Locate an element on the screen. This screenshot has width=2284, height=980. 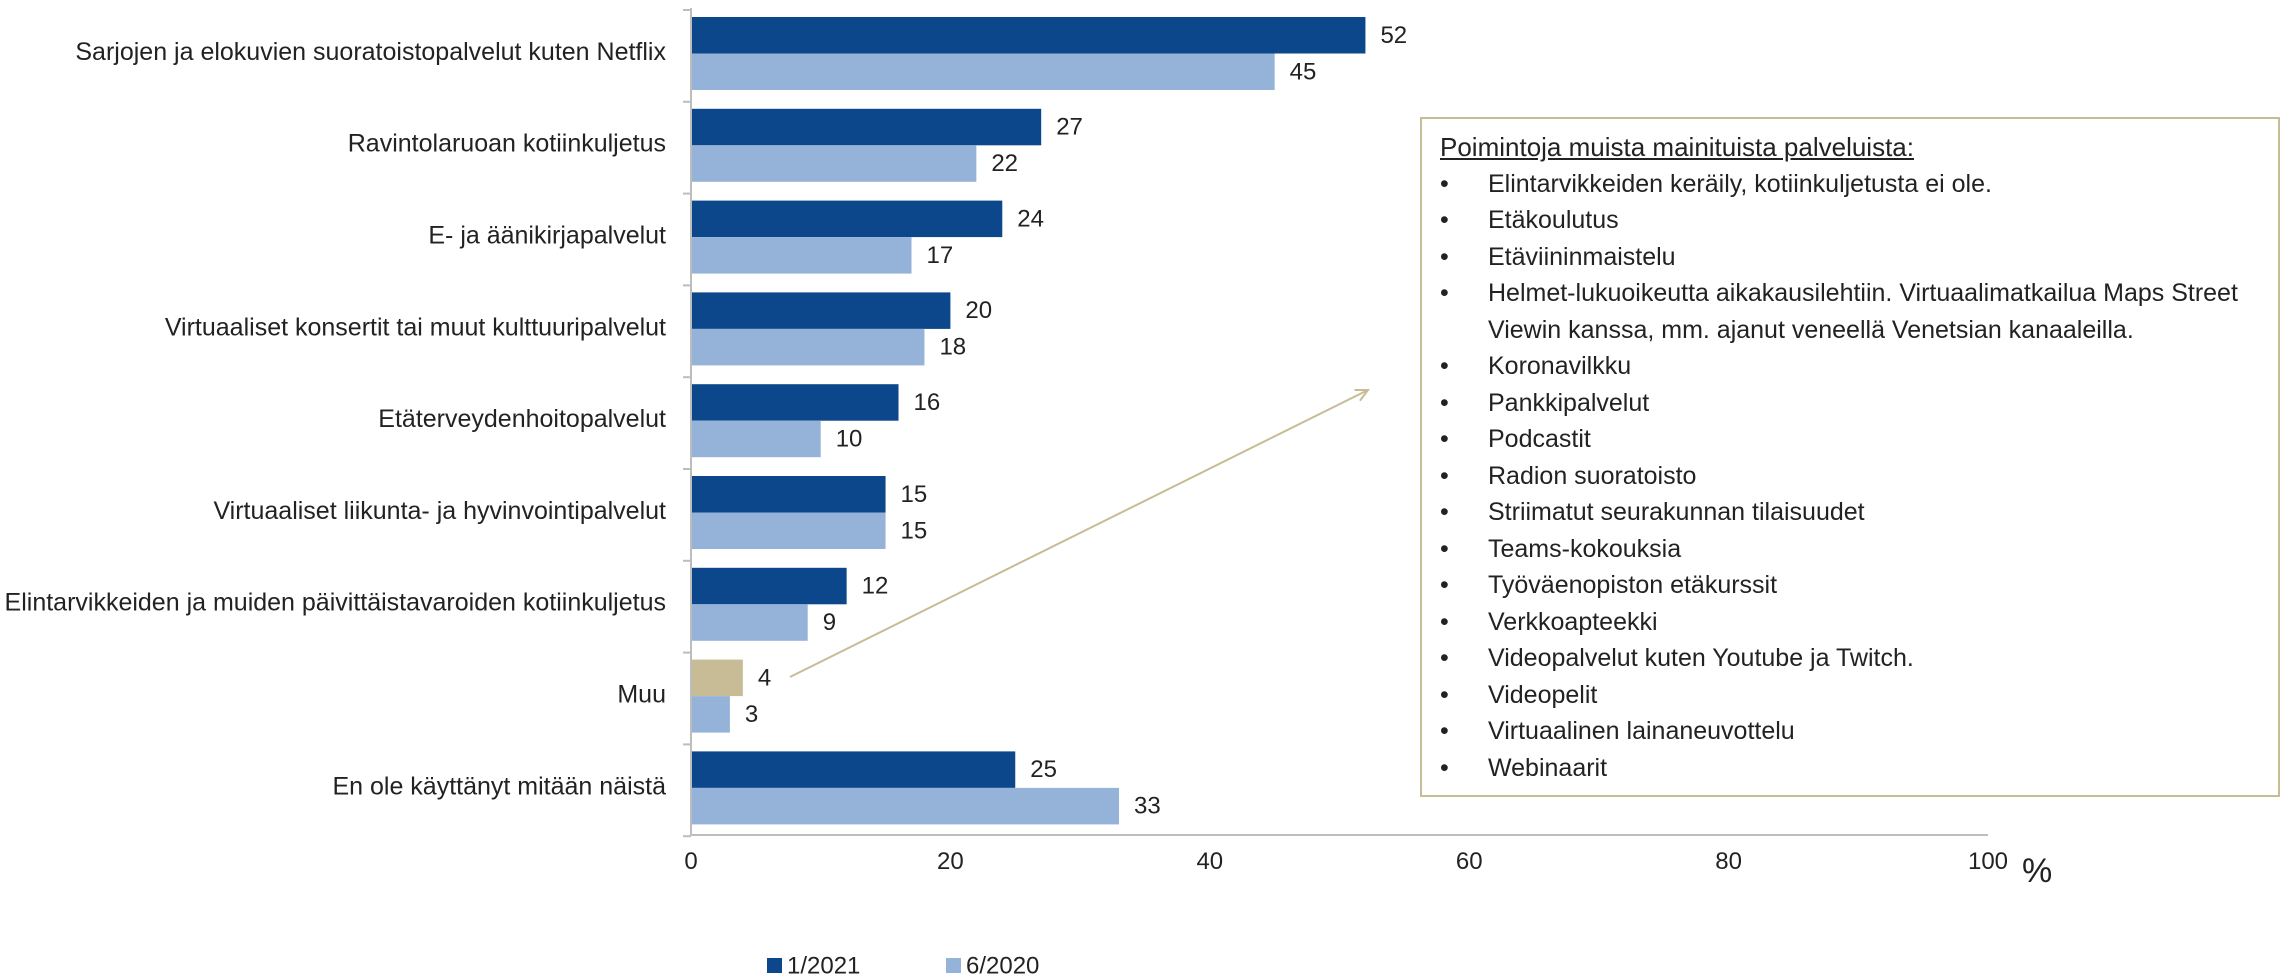
x-axis-unit-label: % is located at coordinates (2037, 871).